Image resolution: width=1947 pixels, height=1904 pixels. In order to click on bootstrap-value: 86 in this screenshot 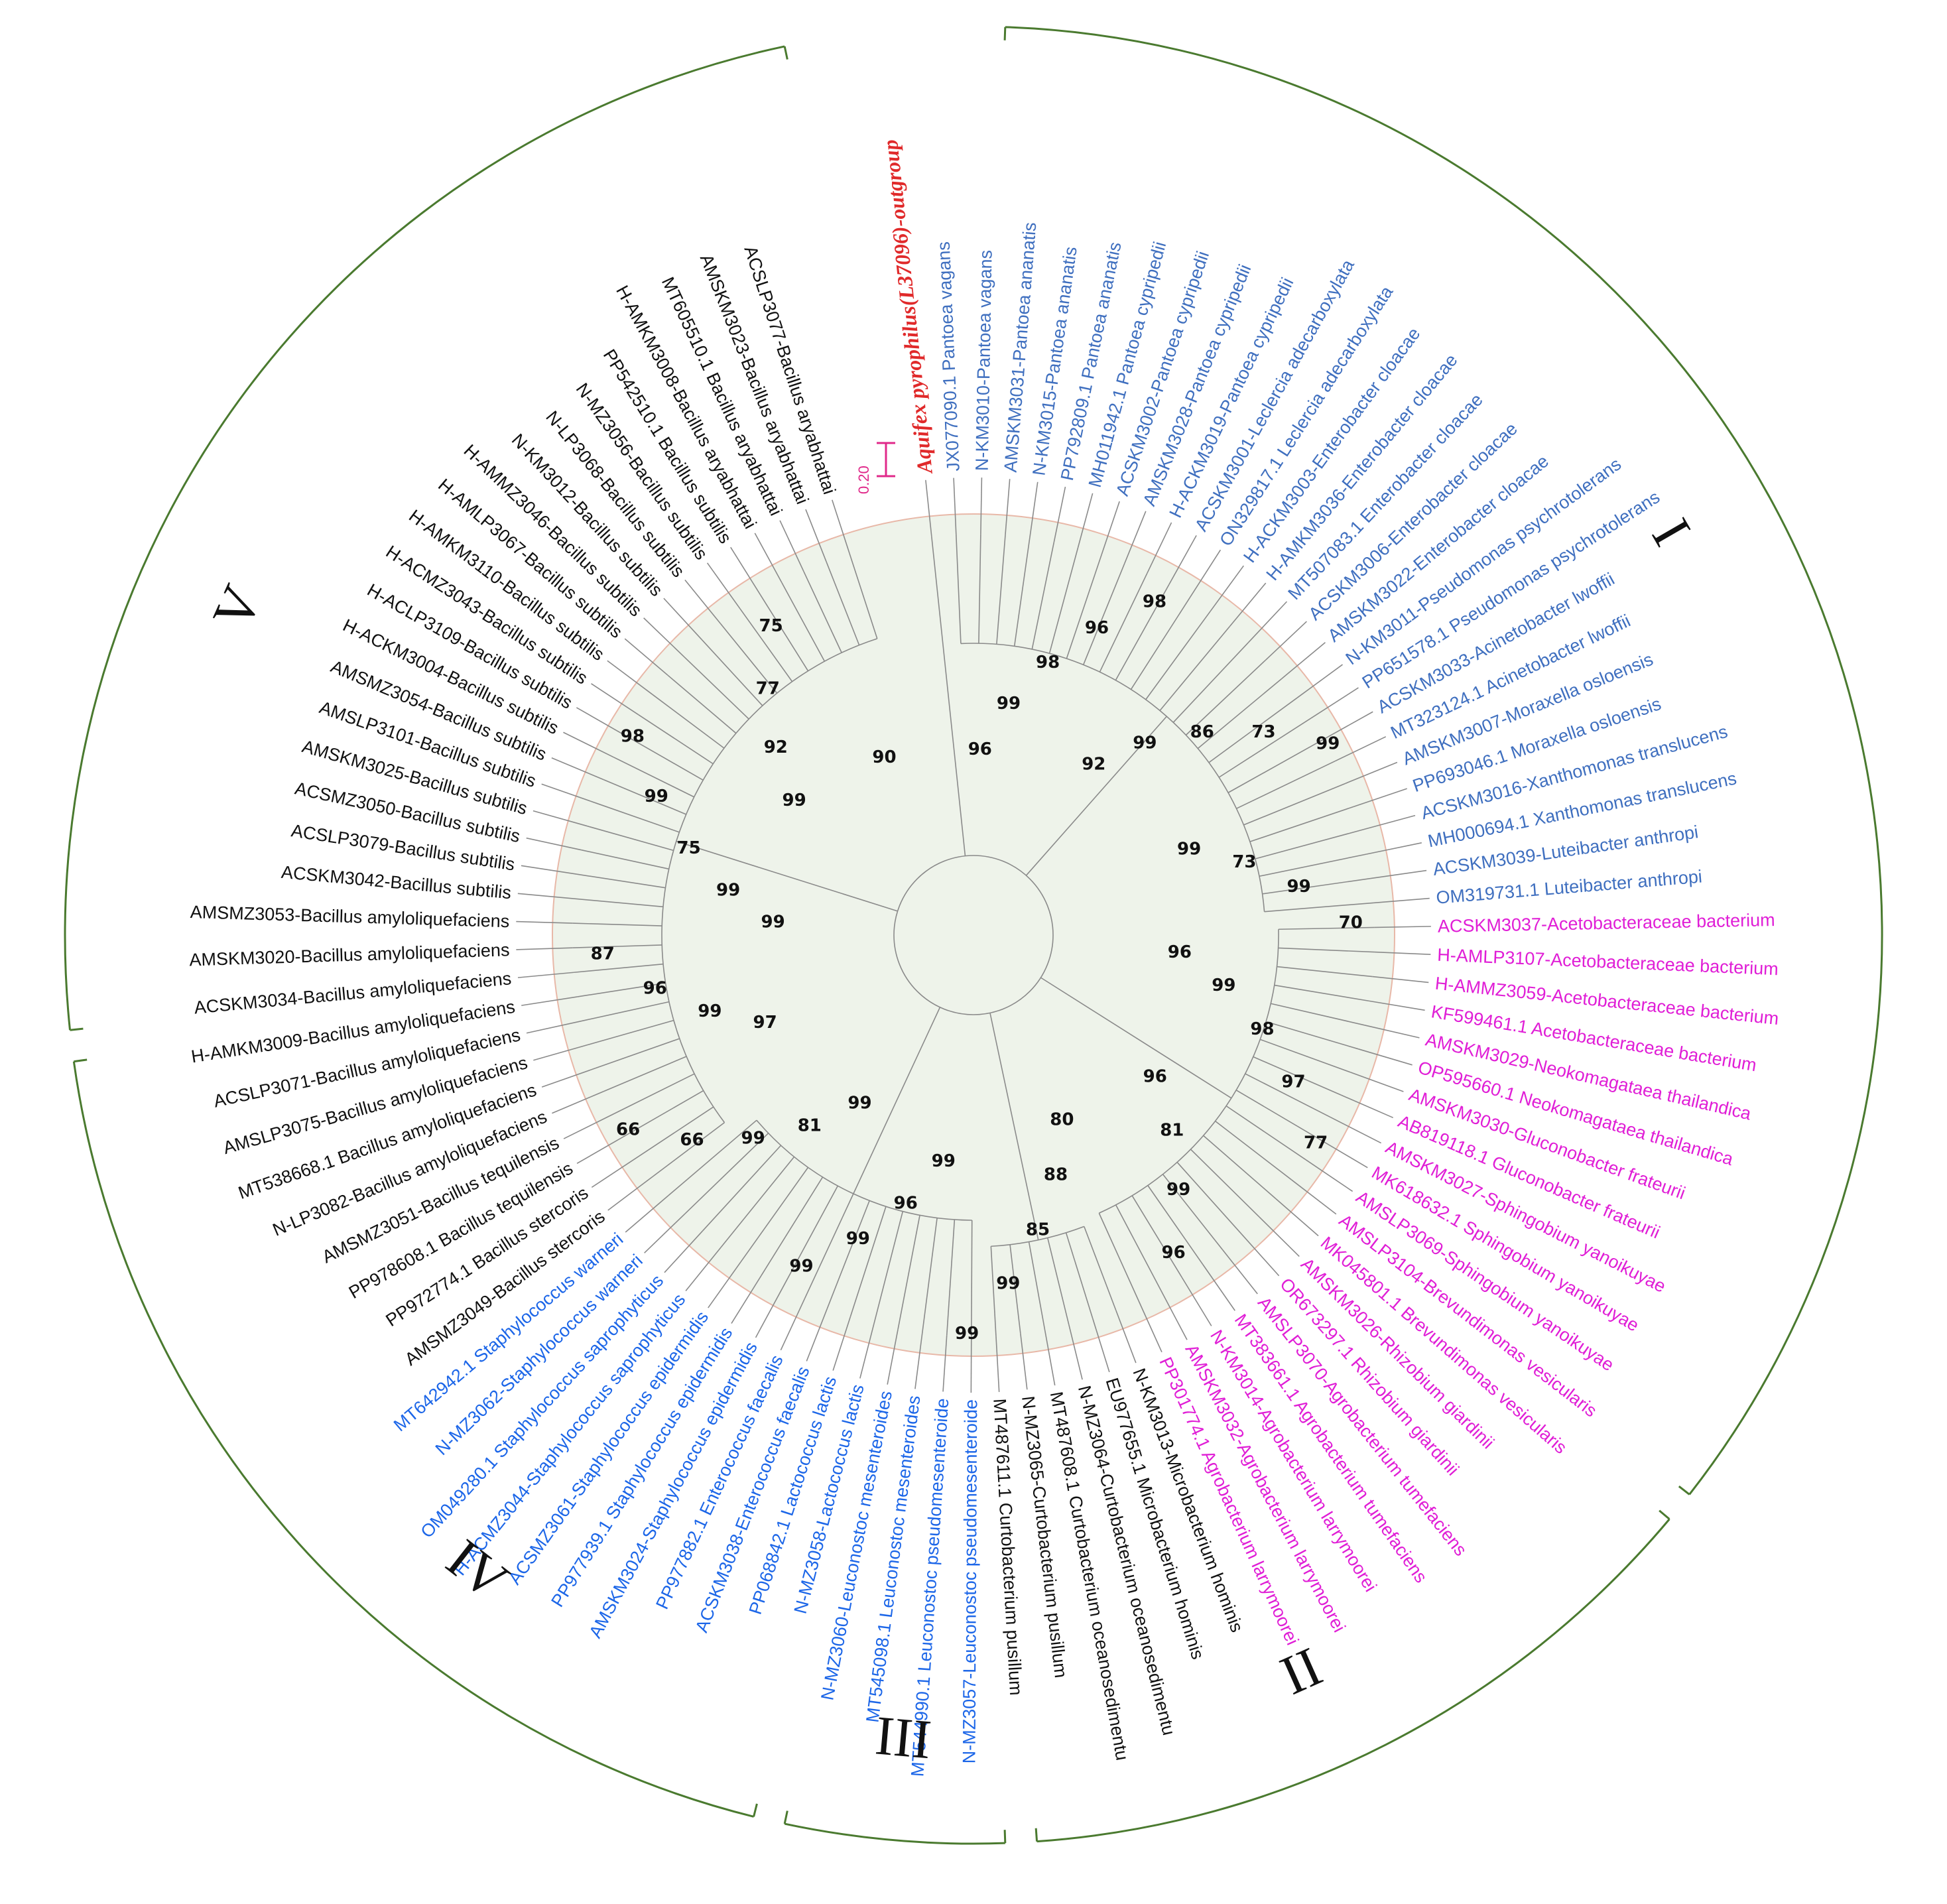, I will do `click(1202, 732)`.